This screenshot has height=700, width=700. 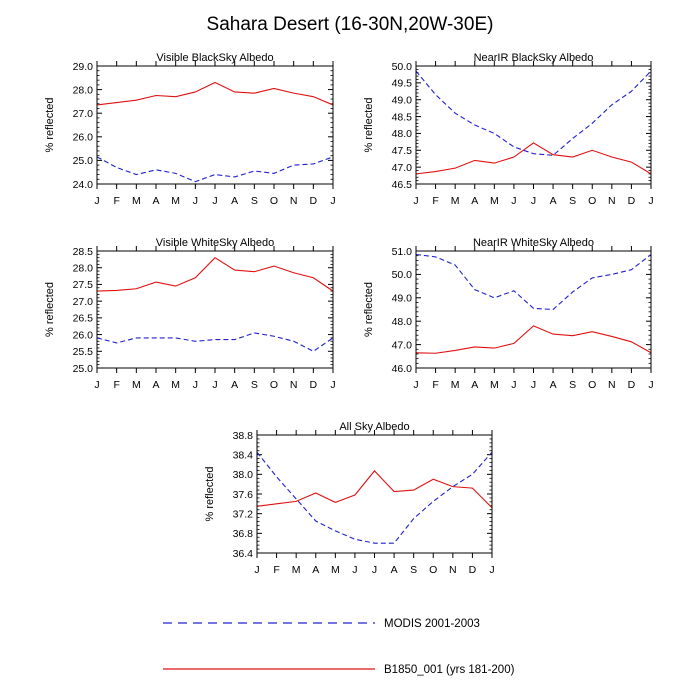 What do you see at coordinates (339, 647) in the screenshot?
I see `legend: MODIS 2001-2003 B1850_001 (yrs 181-200)` at bounding box center [339, 647].